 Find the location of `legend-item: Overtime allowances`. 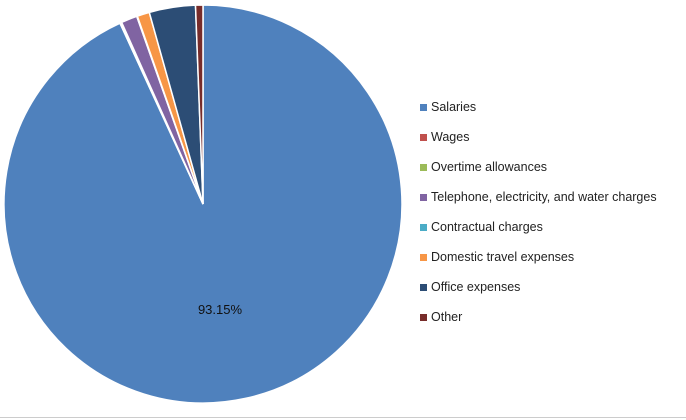

legend-item: Overtime allowances is located at coordinates (483, 167).